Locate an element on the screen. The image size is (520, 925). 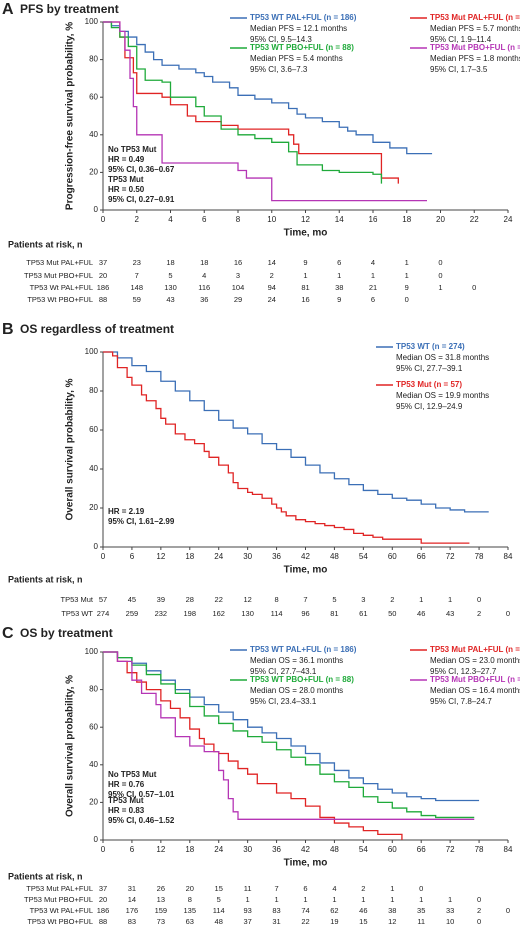
annotation: TP53 Mut is located at coordinates (126, 800).